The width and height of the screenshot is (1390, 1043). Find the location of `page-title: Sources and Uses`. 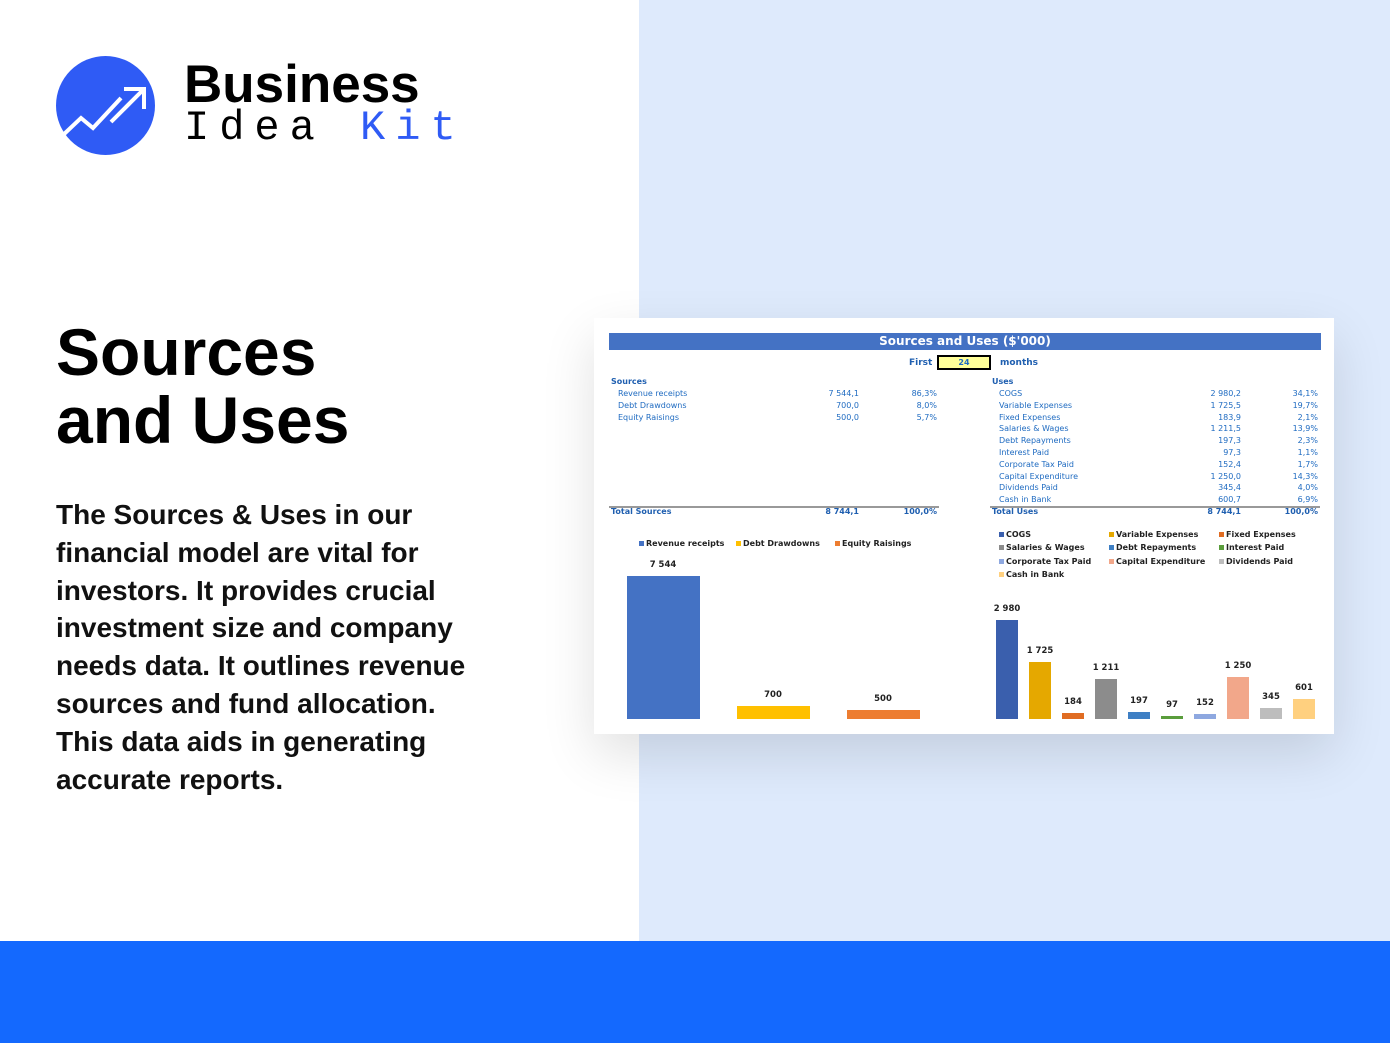

page-title: Sources and Uses is located at coordinates (202, 386).